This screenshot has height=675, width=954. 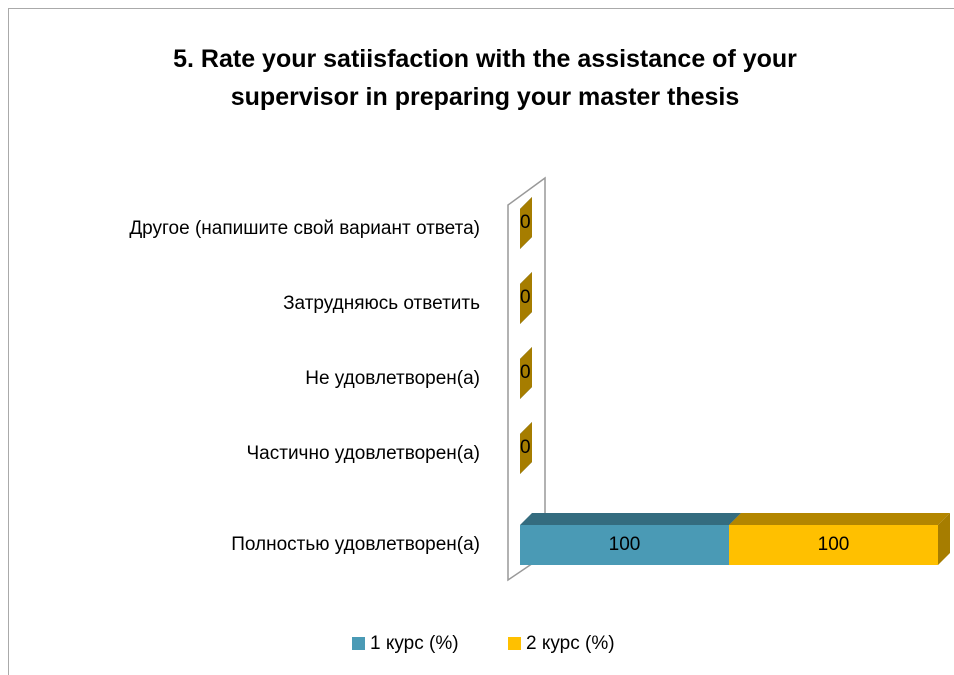 I want to click on y-tick-label: Частично удовлетворен(а), so click(x=363, y=453).